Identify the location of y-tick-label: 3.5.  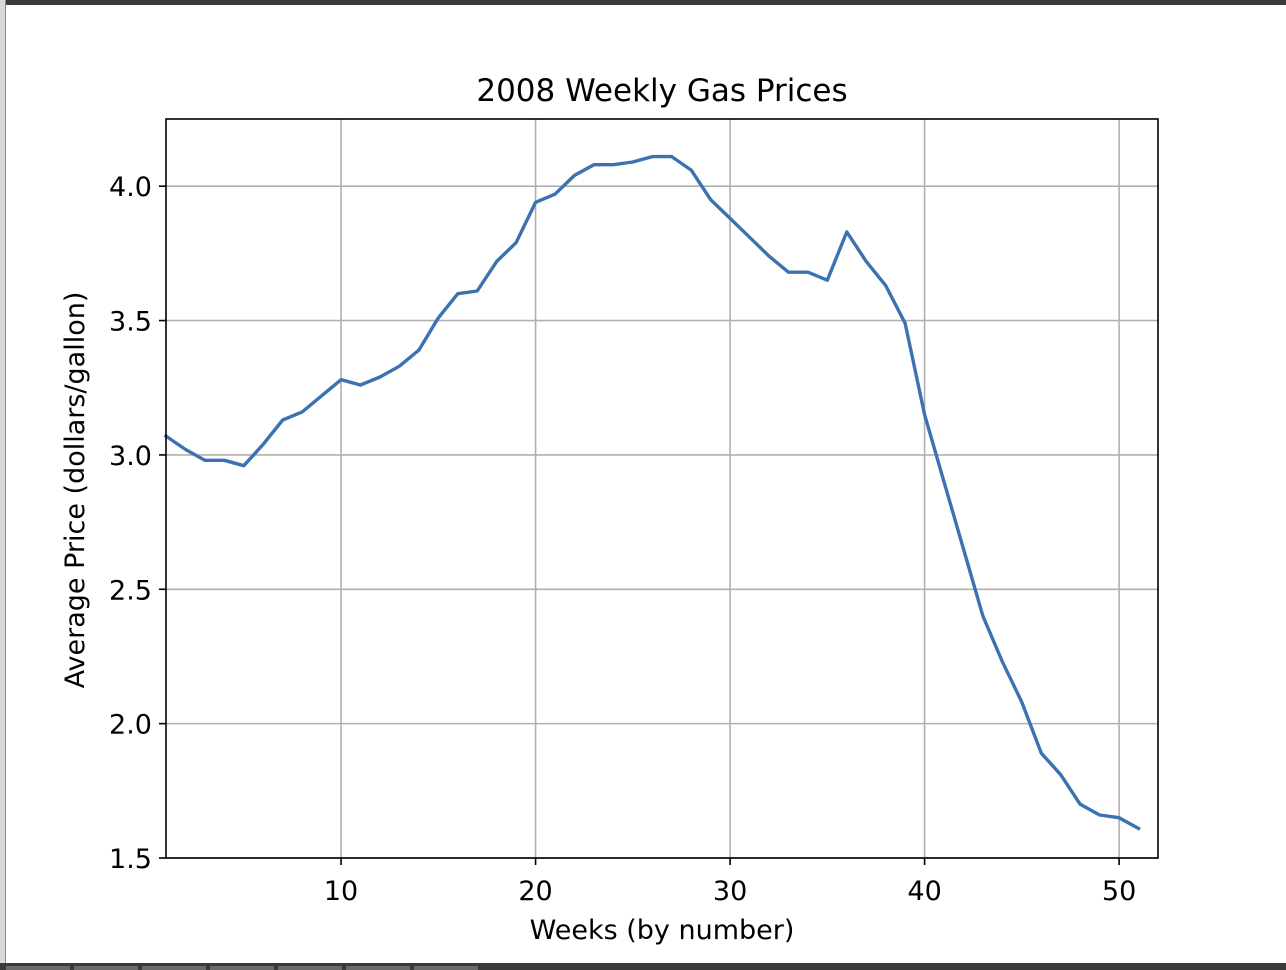
(130, 322).